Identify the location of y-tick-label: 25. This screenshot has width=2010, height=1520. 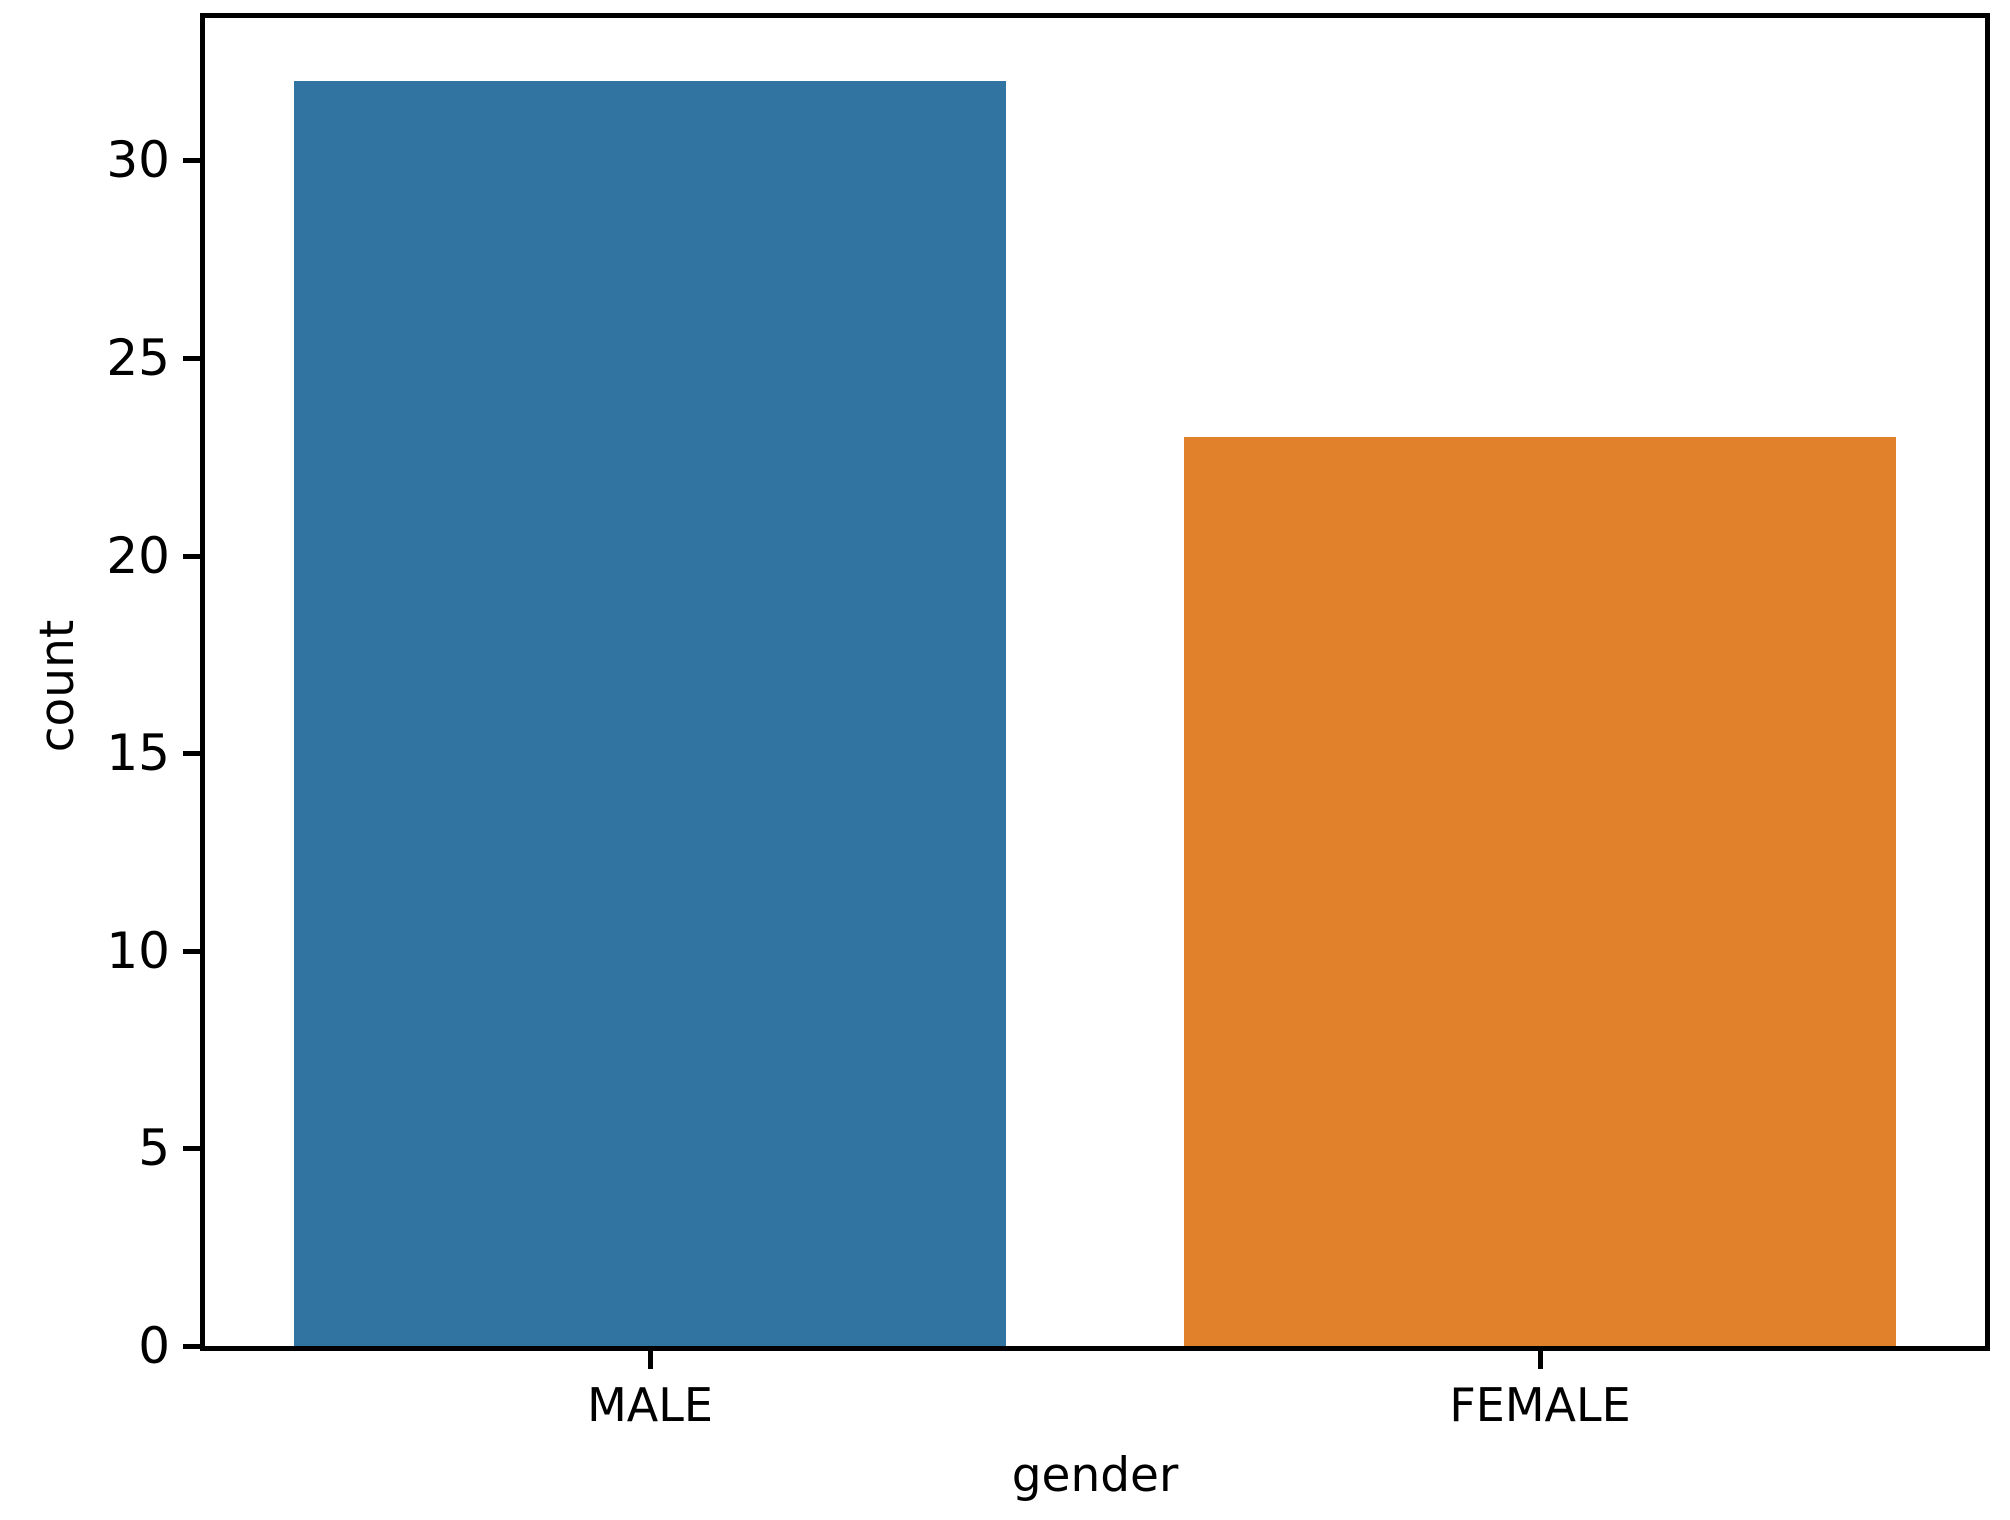
(138, 357).